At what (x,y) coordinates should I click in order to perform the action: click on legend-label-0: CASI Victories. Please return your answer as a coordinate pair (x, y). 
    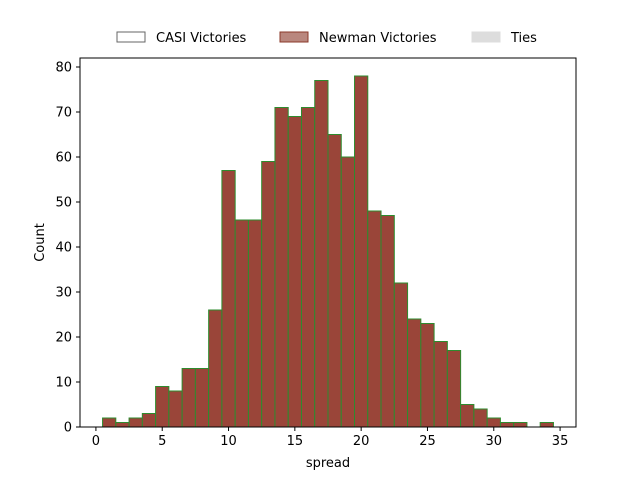
    Looking at the image, I should click on (201, 38).